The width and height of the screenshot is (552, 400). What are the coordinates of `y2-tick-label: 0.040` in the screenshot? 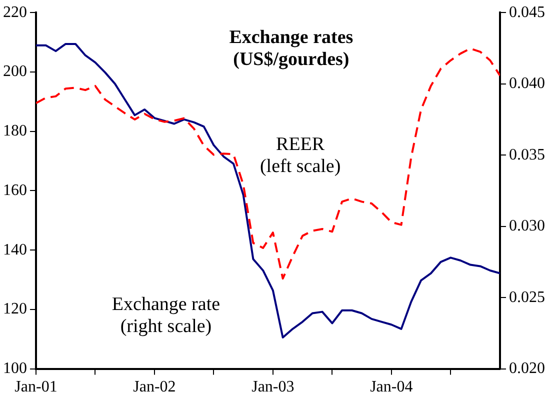 It's located at (527, 83).